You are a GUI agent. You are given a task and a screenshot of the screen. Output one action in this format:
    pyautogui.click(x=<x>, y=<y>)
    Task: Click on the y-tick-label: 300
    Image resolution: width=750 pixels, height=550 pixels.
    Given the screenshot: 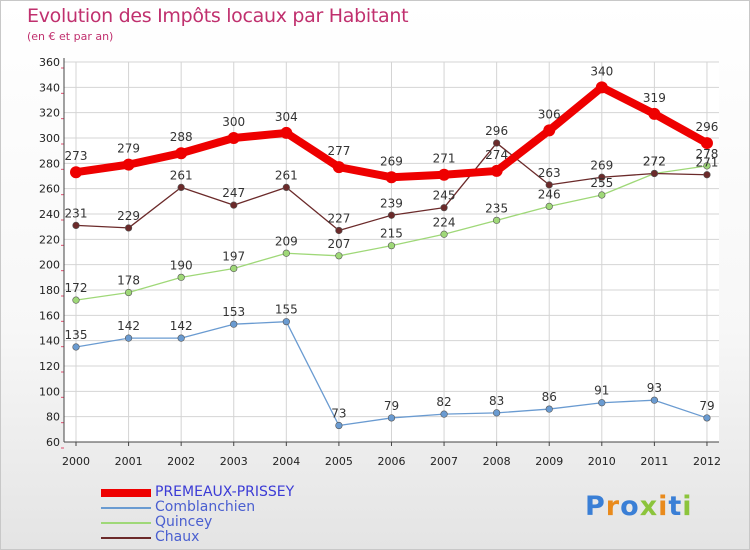 What is the action you would take?
    pyautogui.click(x=49, y=138)
    